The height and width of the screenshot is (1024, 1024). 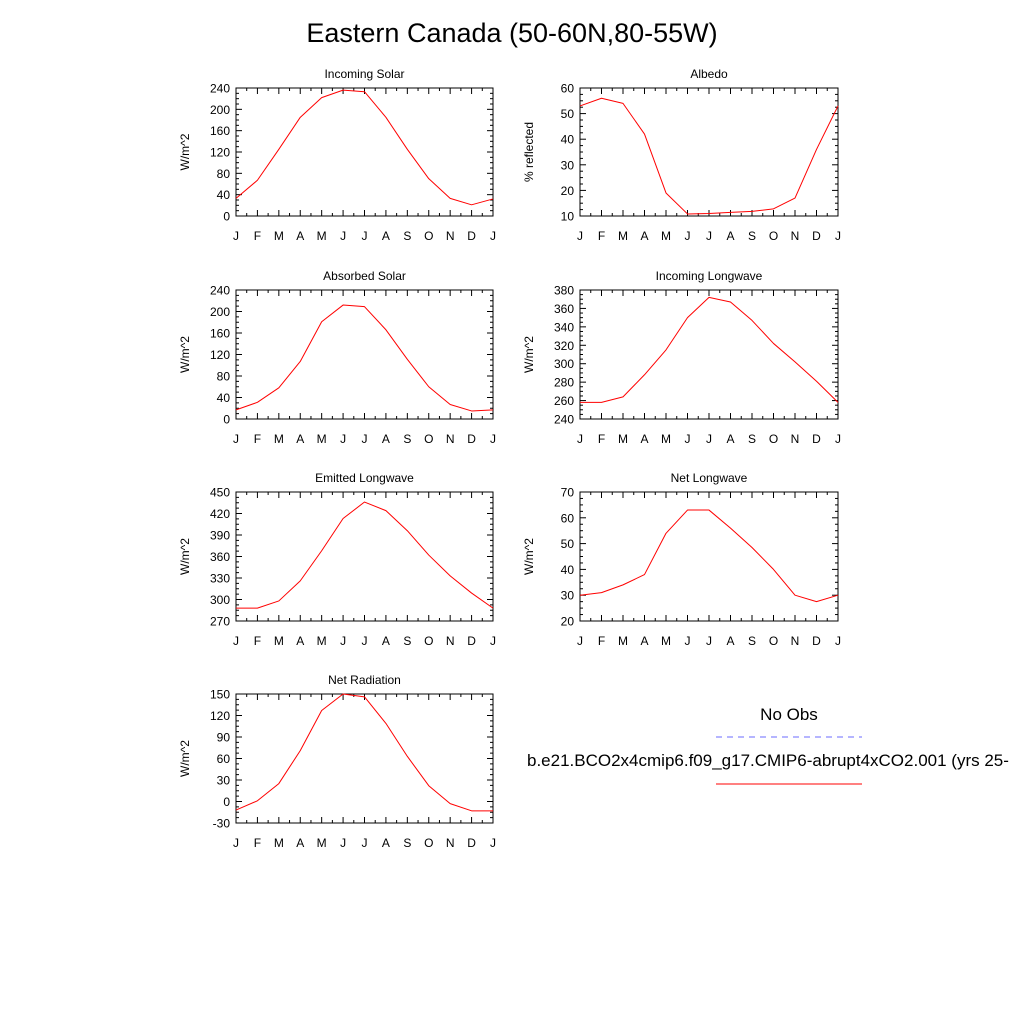 What do you see at coordinates (709, 276) in the screenshot?
I see `panel-title: Incoming Longwave` at bounding box center [709, 276].